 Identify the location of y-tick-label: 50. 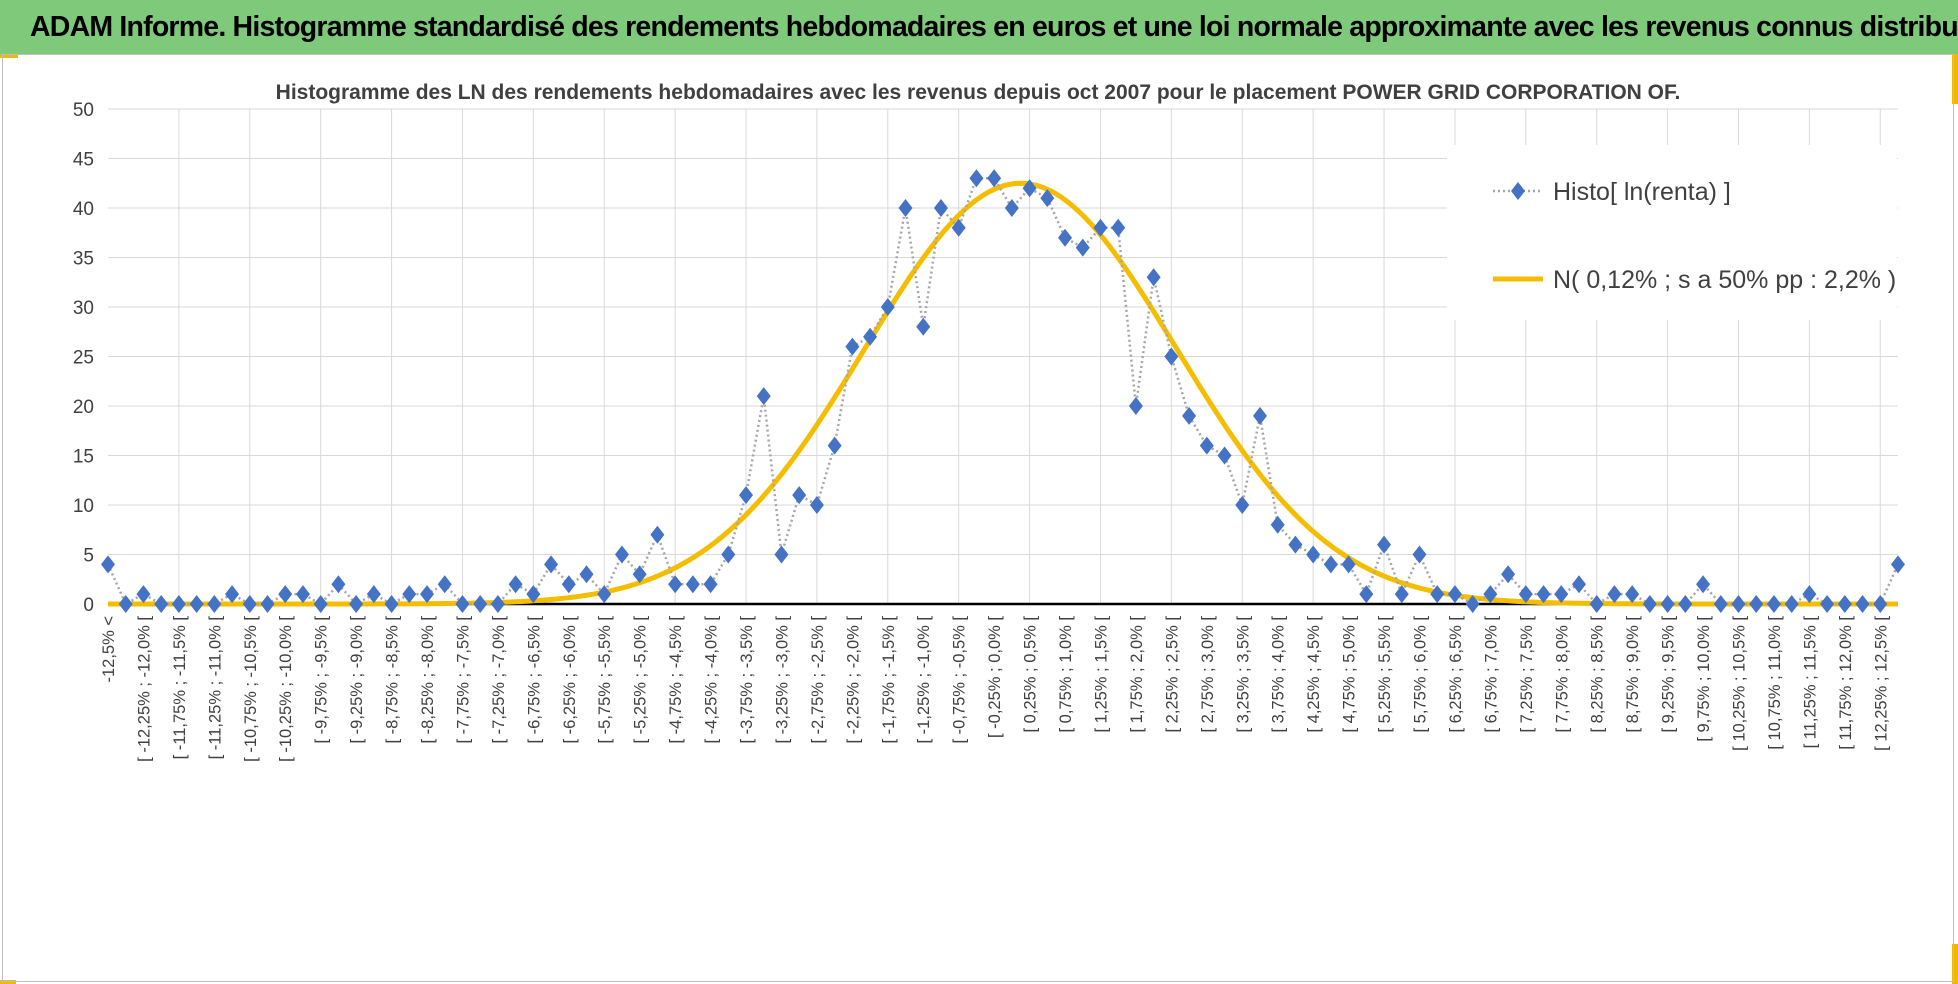
(83, 110).